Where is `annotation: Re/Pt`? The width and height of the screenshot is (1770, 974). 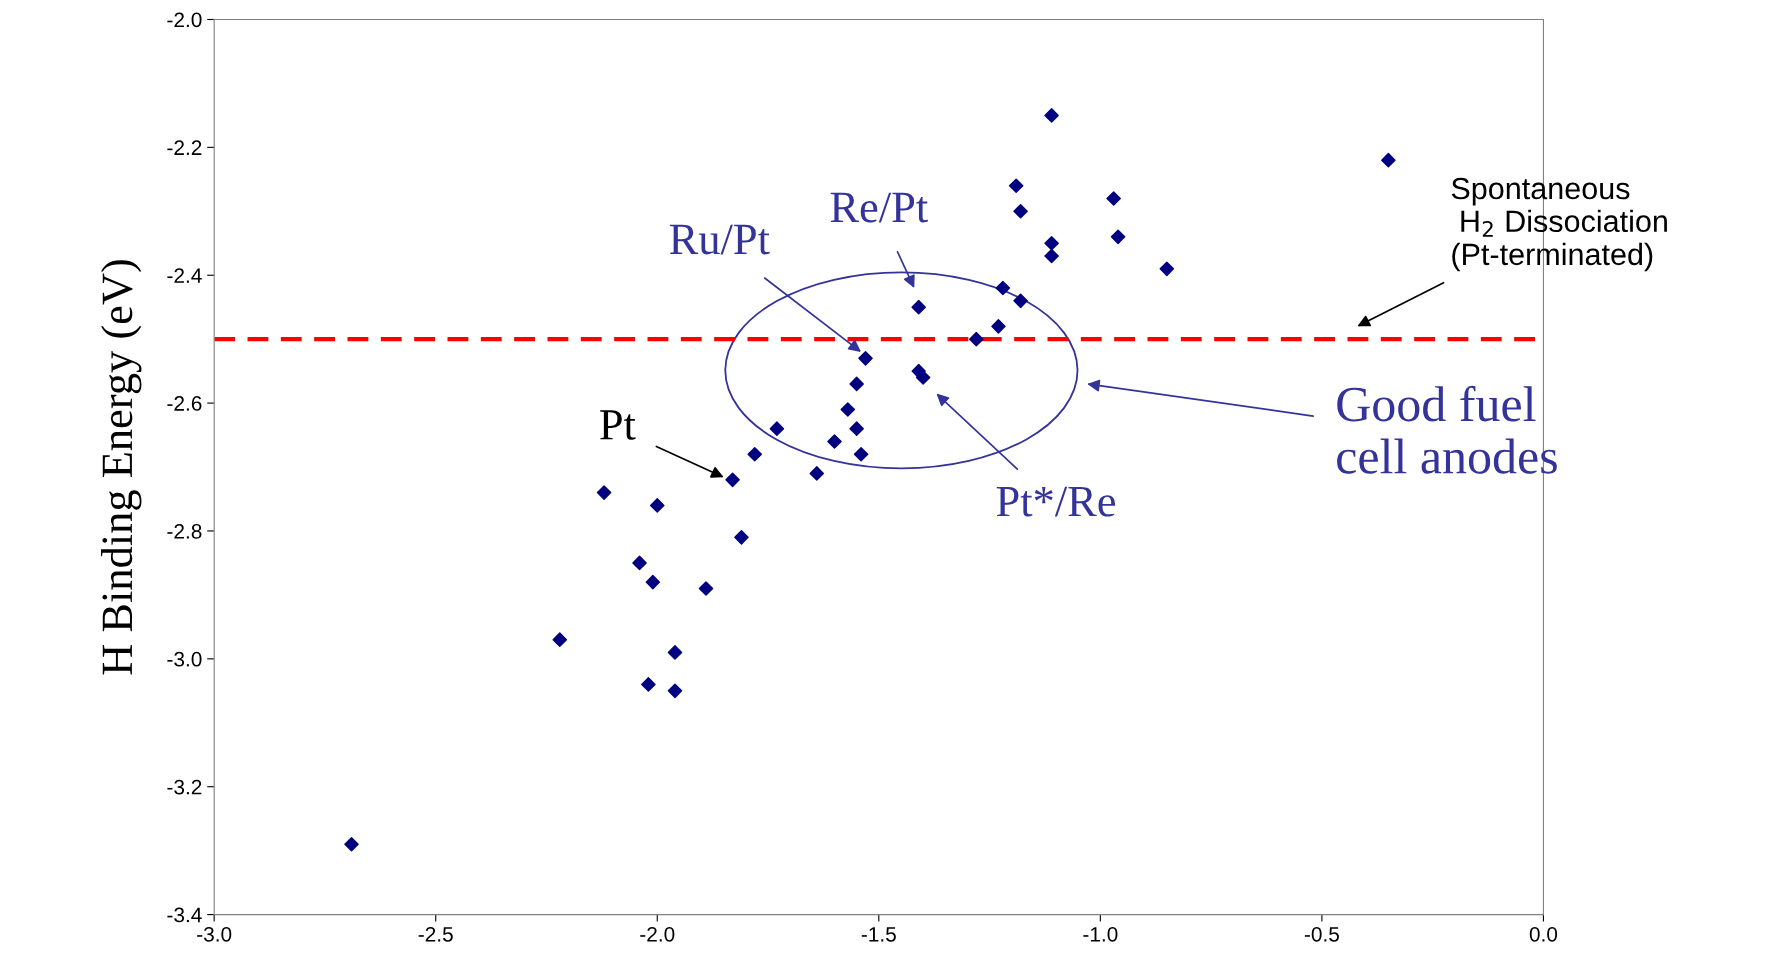 annotation: Re/Pt is located at coordinates (879, 207).